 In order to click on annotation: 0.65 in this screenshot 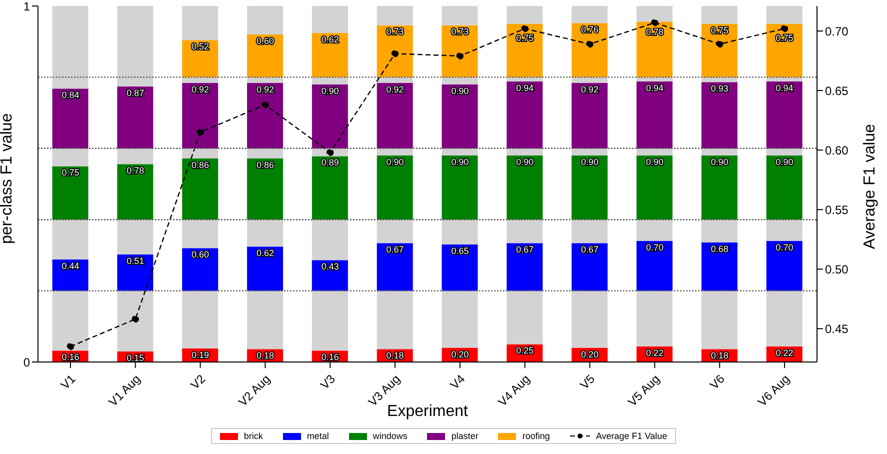, I will do `click(460, 251)`.